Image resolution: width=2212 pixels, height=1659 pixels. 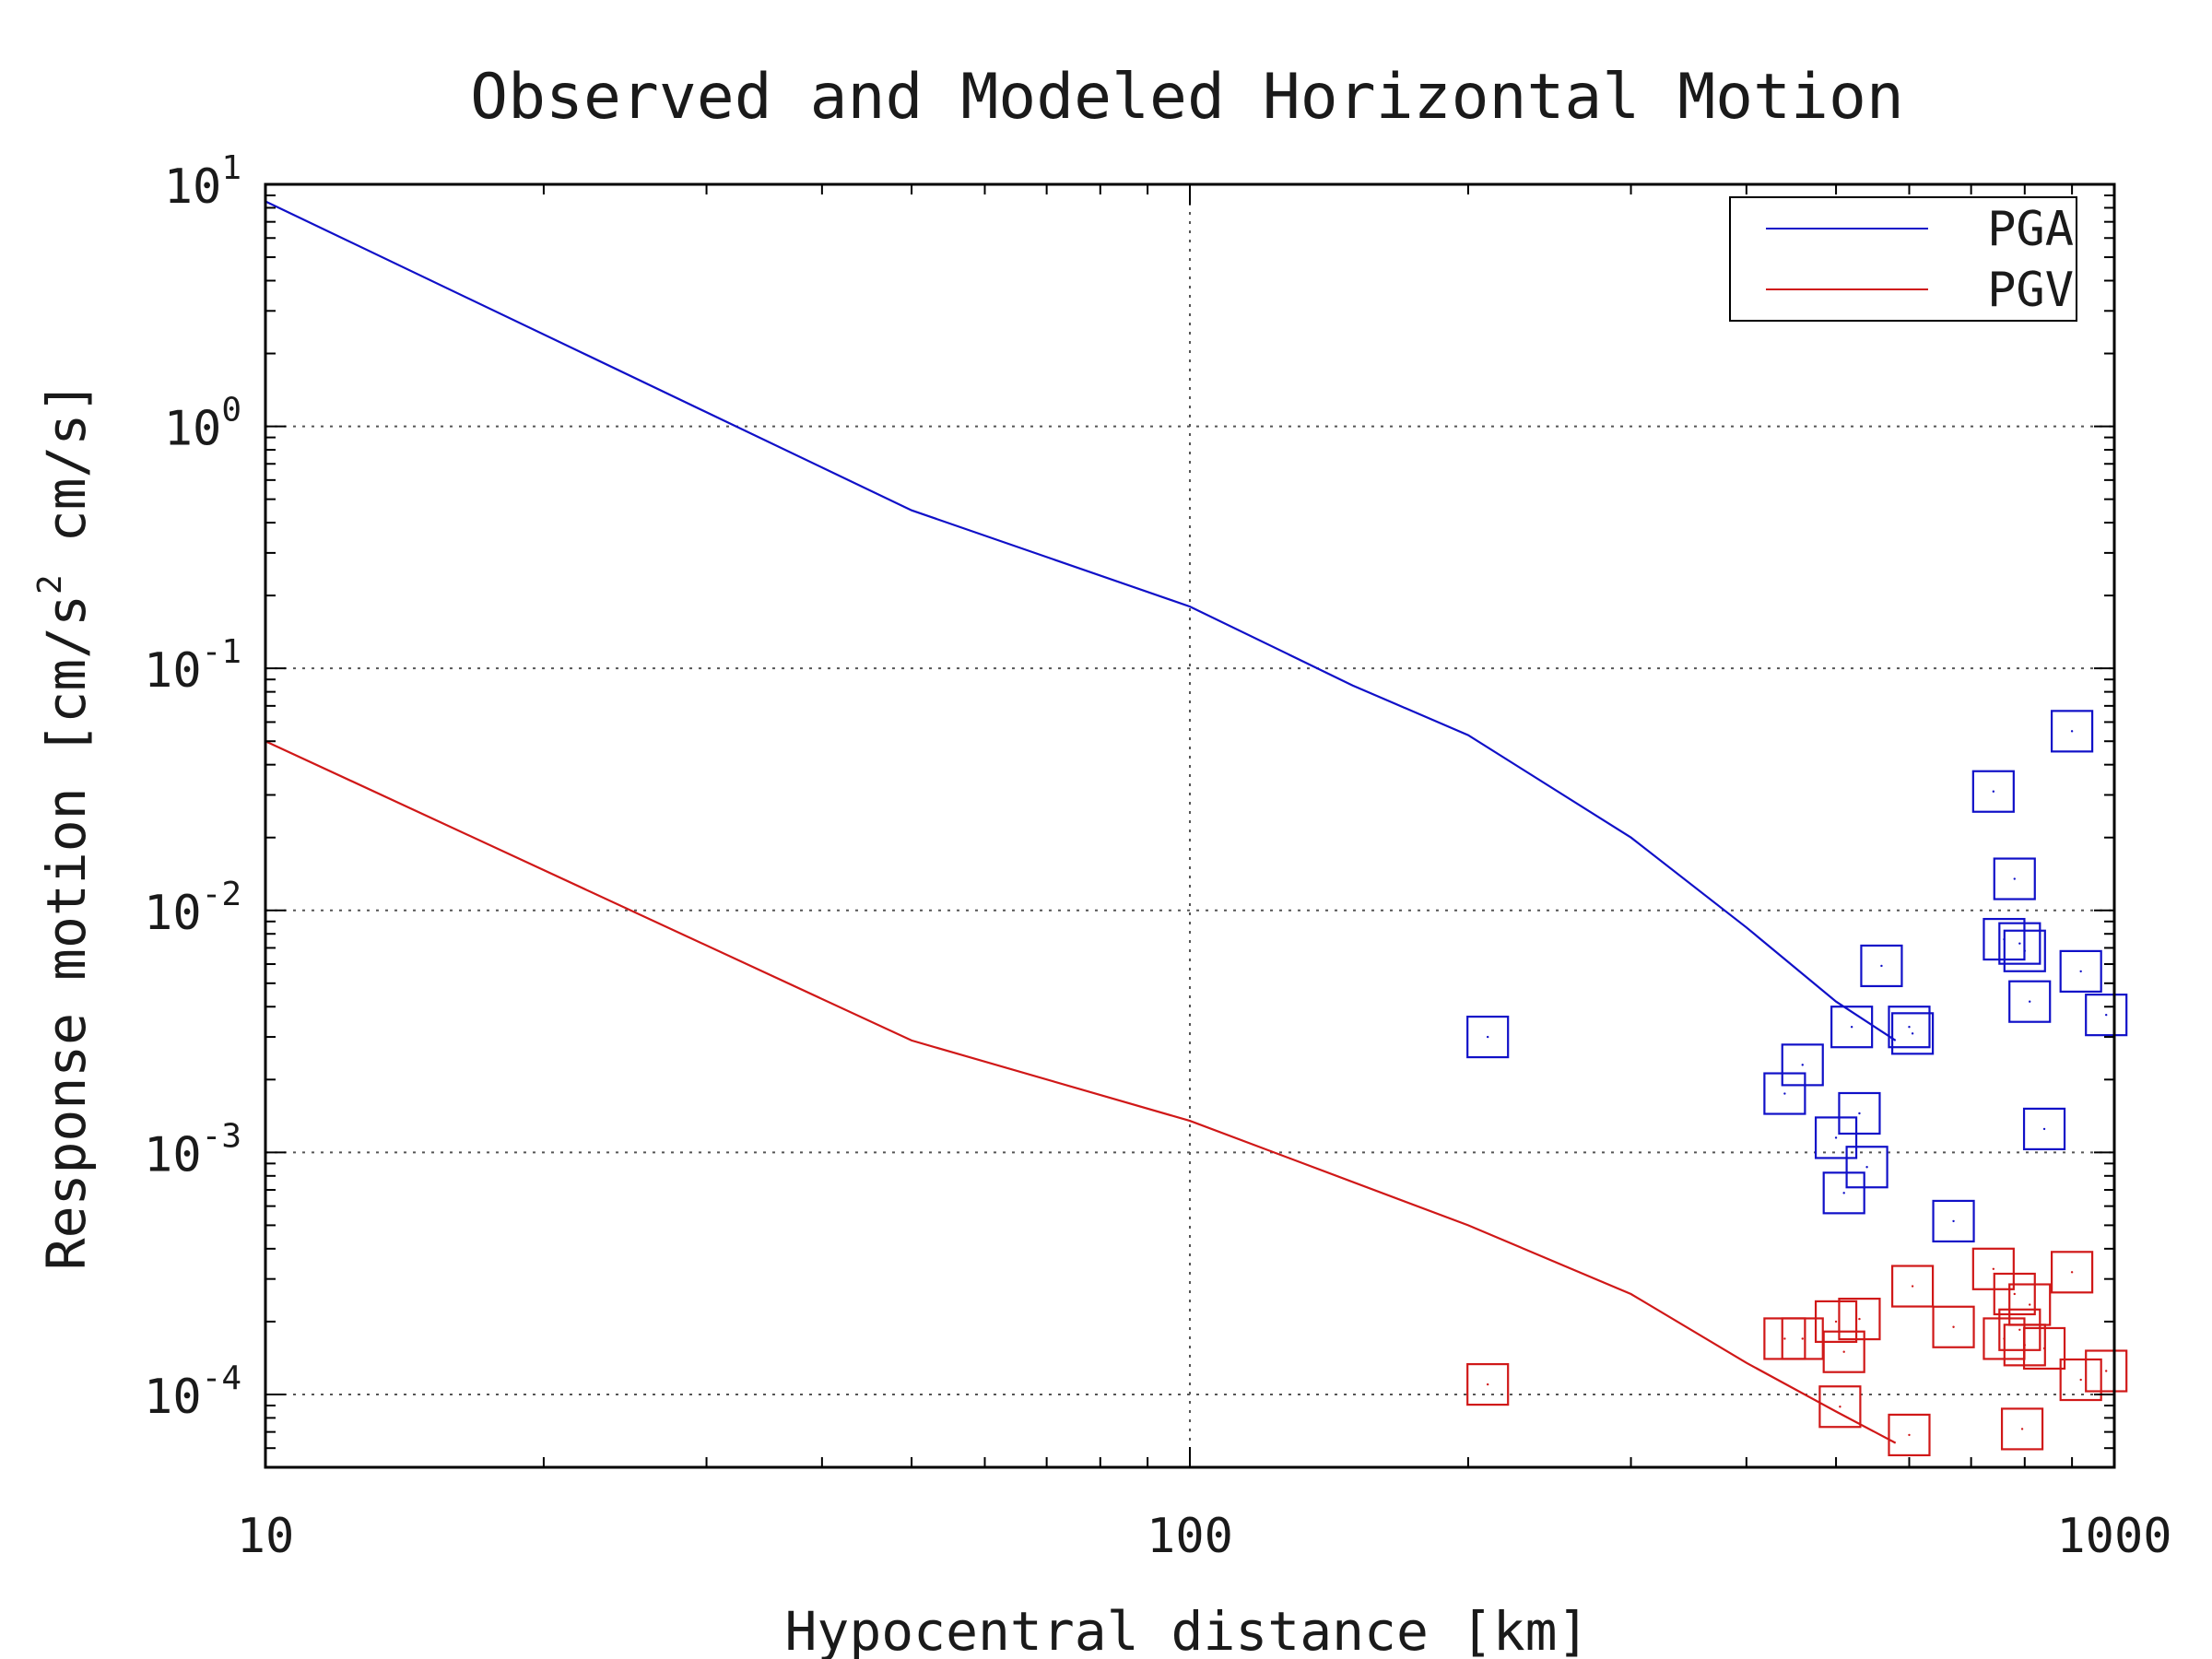 What do you see at coordinates (50, 584) in the screenshot?
I see `y-axis-label-exponent: 2` at bounding box center [50, 584].